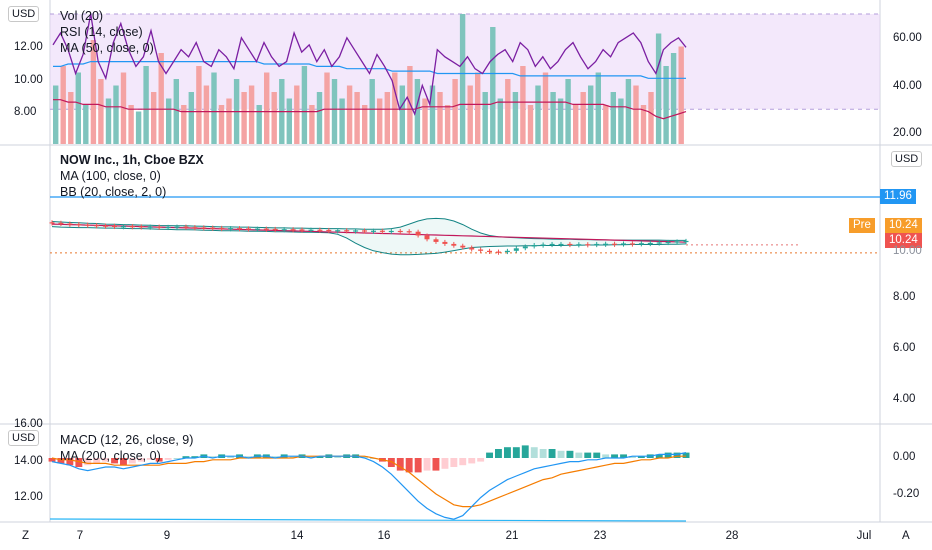  What do you see at coordinates (906, 494) in the screenshot?
I see `macd-right-tick-neg02: -0.20` at bounding box center [906, 494].